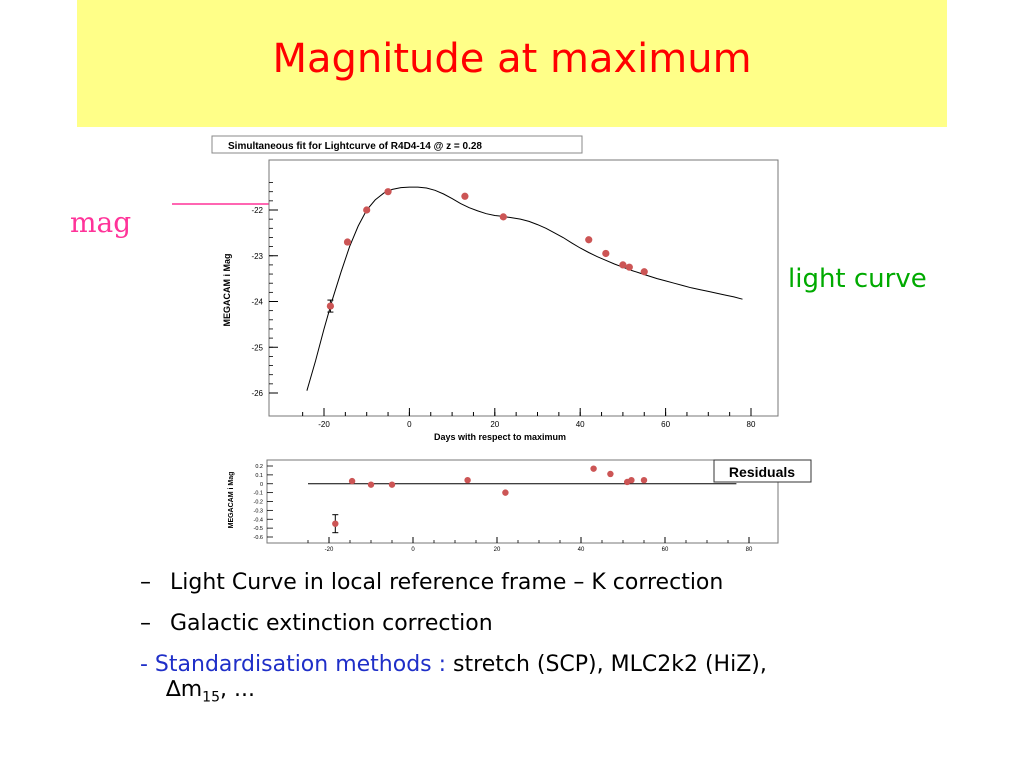 The image size is (1024, 768). Describe the element at coordinates (606, 664) in the screenshot. I see `standardisation-text: stretch (SCP), MLC2k2 (HiZ),` at that location.